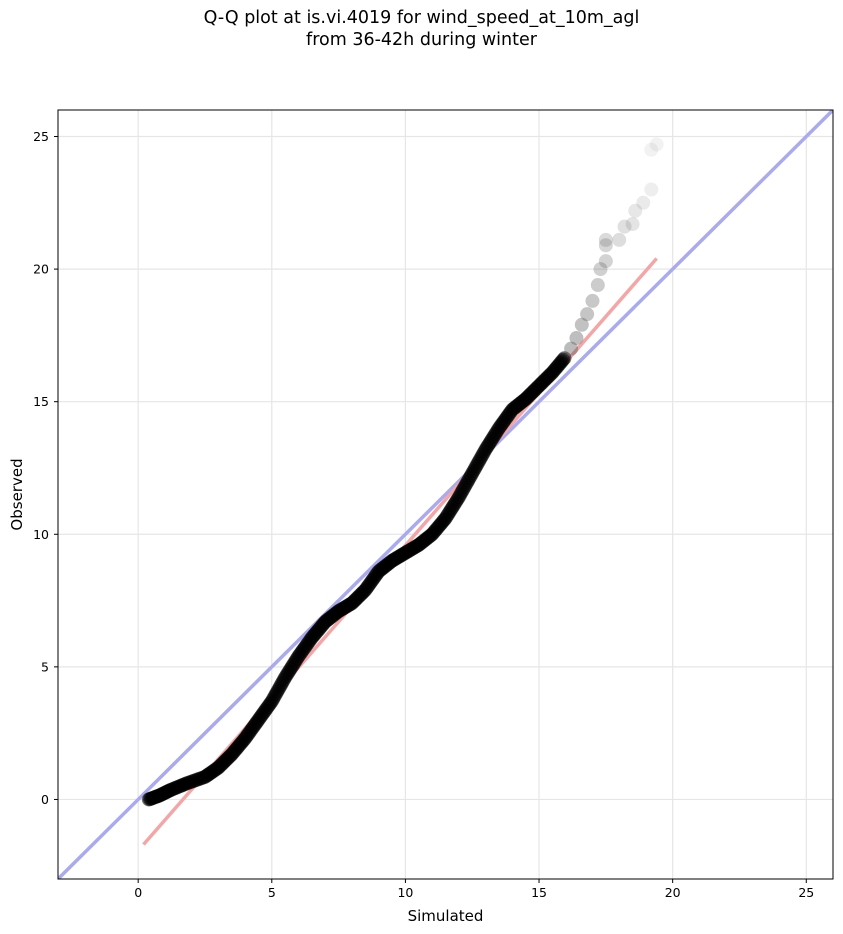  I want to click on x-axis-label: Simulated, so click(446, 916).